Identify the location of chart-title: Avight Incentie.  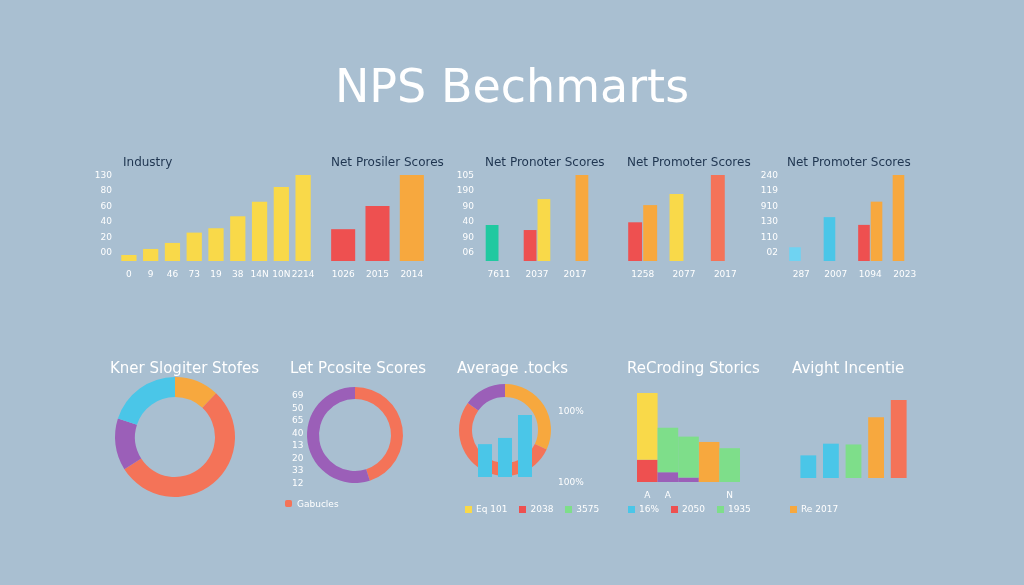
(848, 367).